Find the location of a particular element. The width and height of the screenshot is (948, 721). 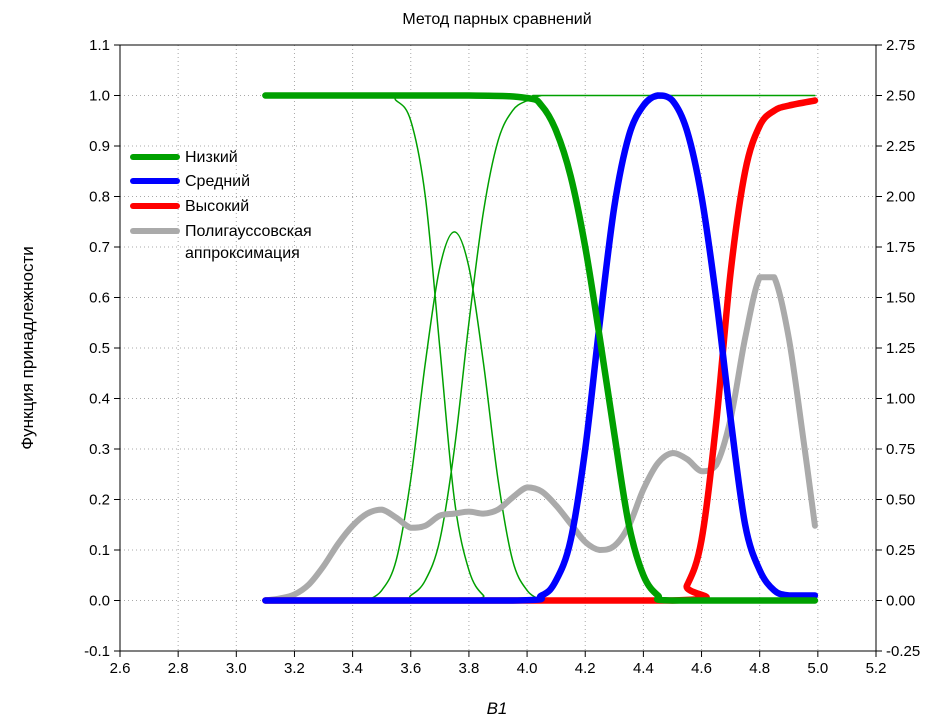

y-tick-label: 1.1 is located at coordinates (99, 45).